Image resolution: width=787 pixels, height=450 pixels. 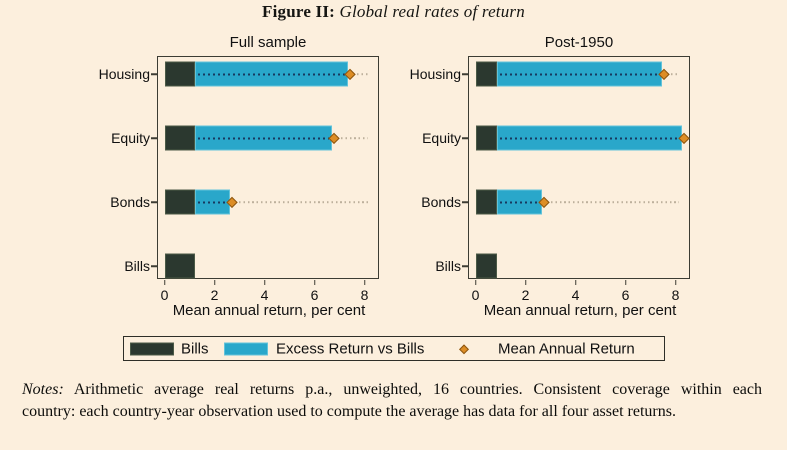 I want to click on mean-return-diamond-icon, so click(x=464, y=348).